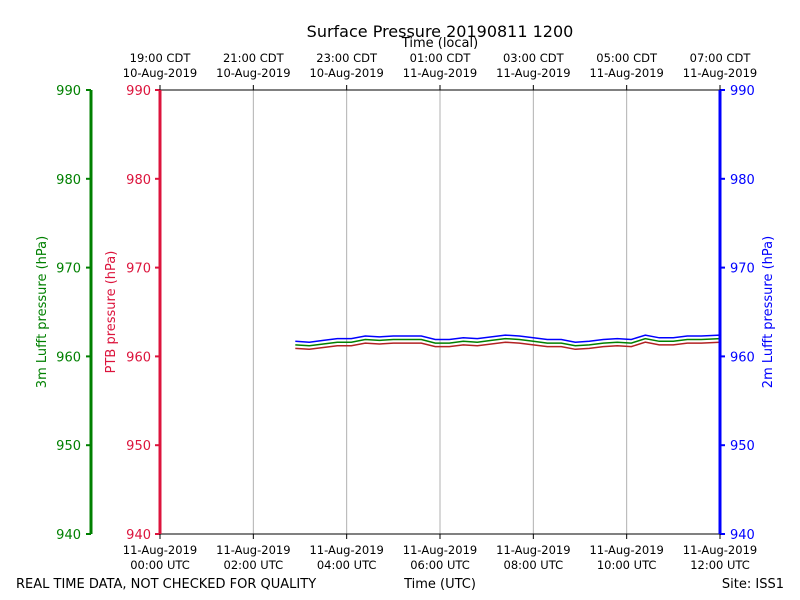  I want to click on y-tick-label-right: 960, so click(742, 357).